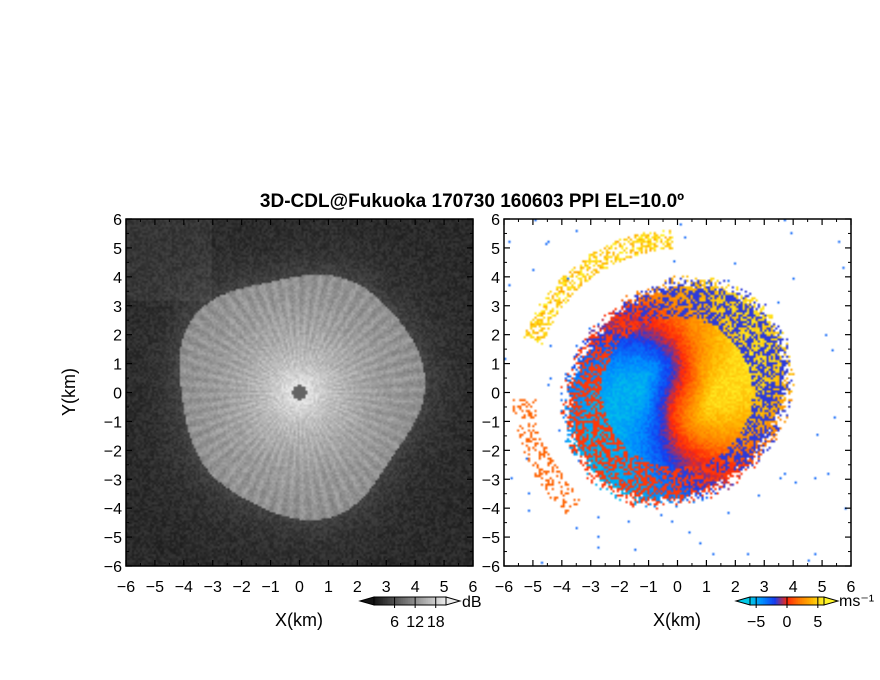 This screenshot has width=880, height=680. Describe the element at coordinates (117, 220) in the screenshot. I see `snr-ytick-label: 6` at that location.